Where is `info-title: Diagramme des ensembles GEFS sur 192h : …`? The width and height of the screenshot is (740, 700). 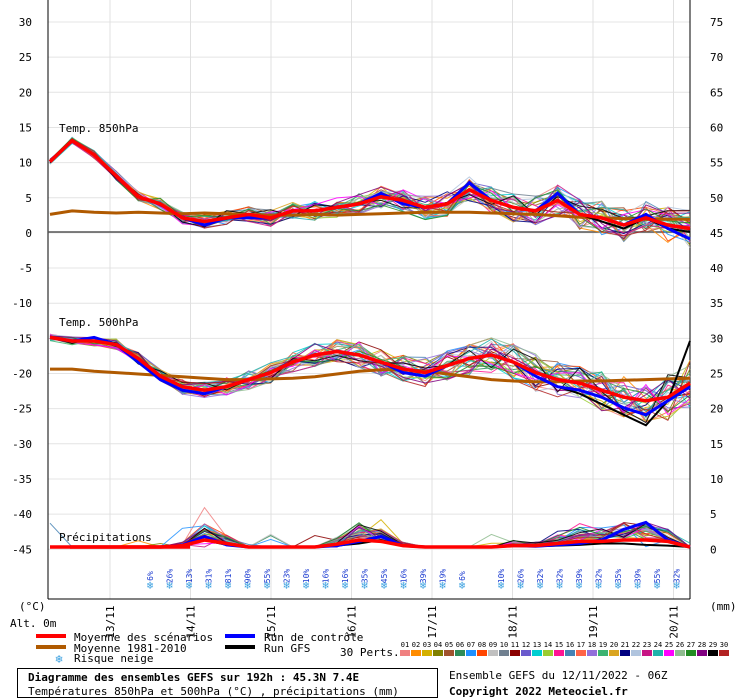
info-title: Diagramme des ensembles GEFS sur 192h : … is located at coordinates (194, 677).